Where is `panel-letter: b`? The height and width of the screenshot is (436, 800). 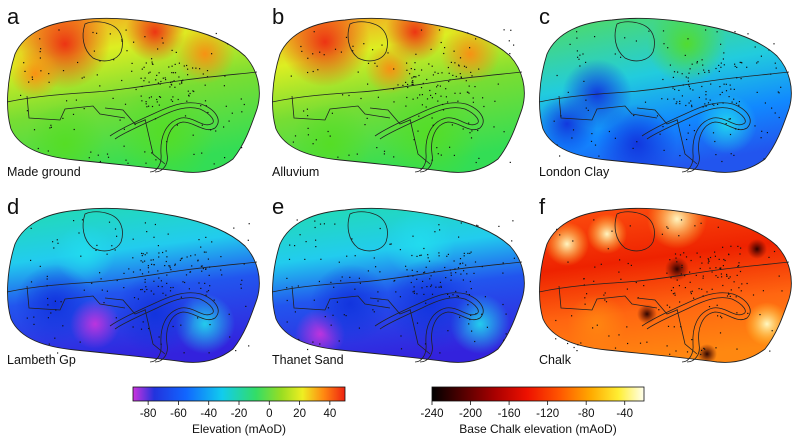 panel-letter: b is located at coordinates (278, 16).